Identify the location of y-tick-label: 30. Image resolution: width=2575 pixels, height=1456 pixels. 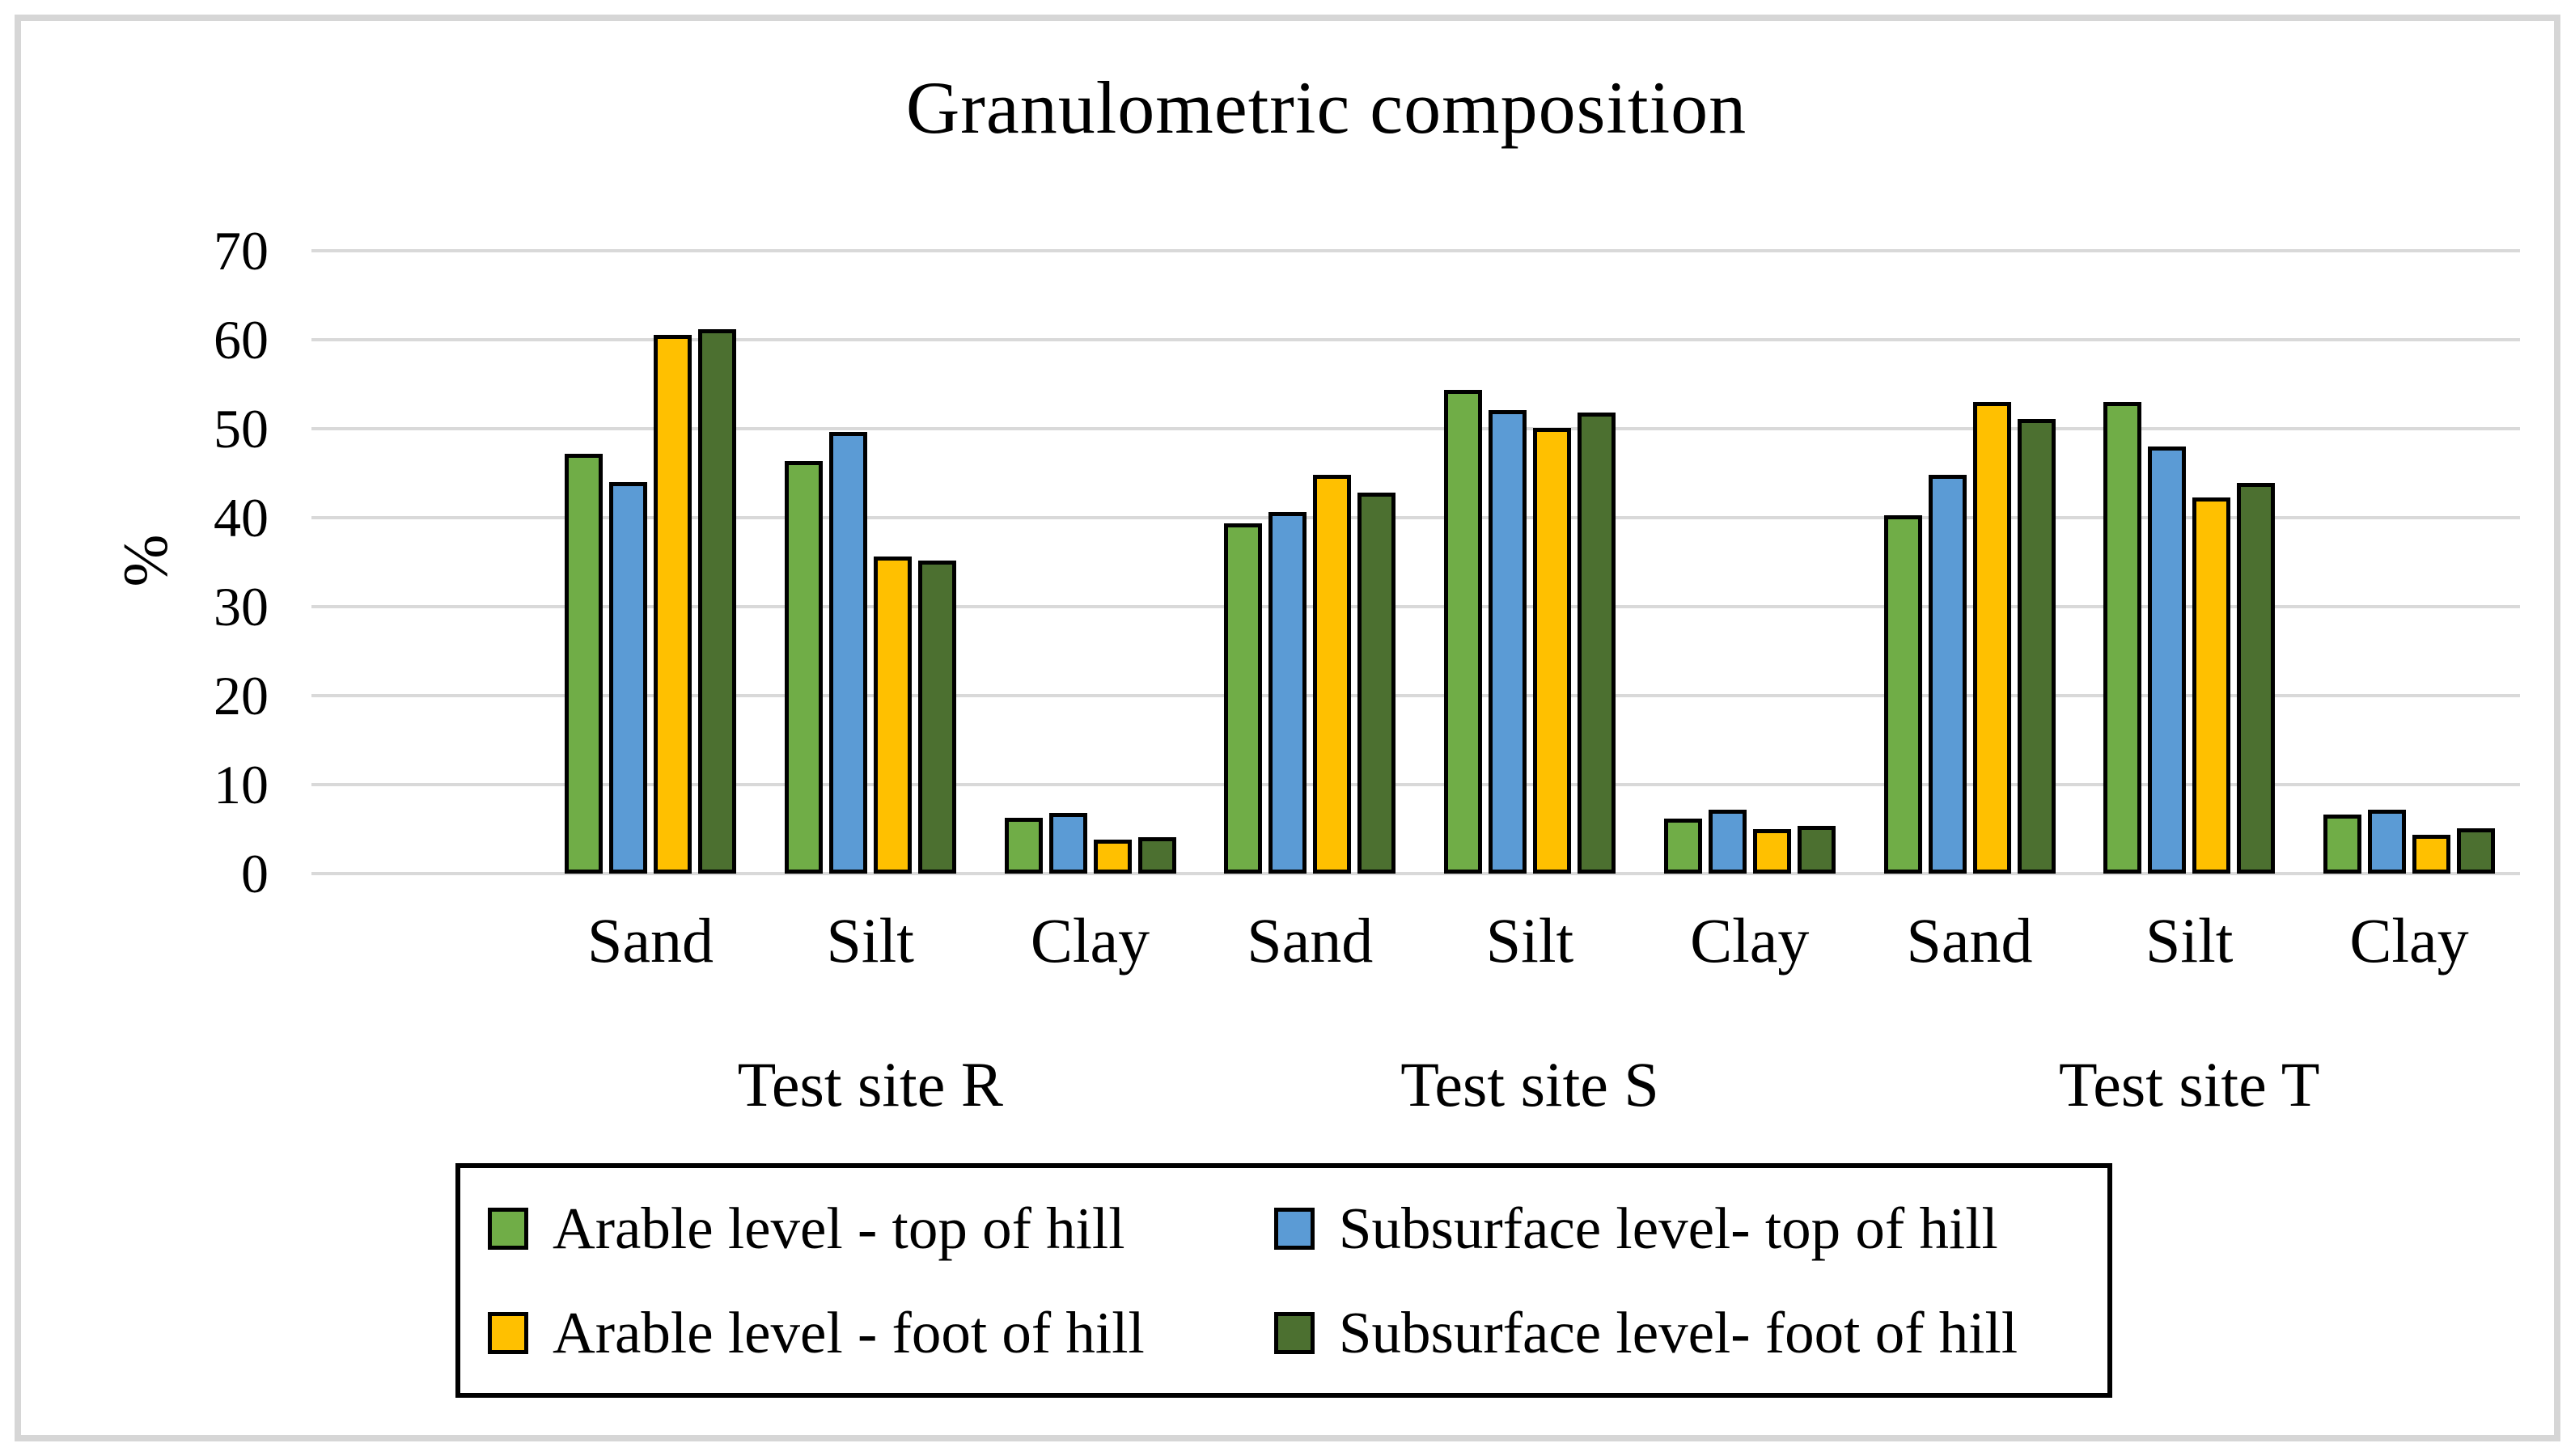
(241, 606).